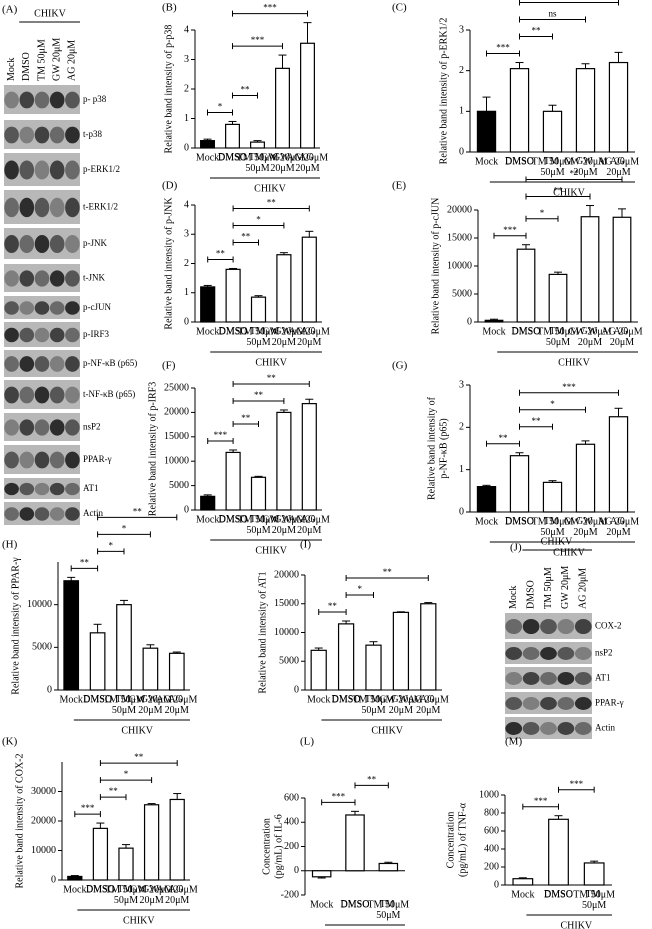  Describe the element at coordinates (450, 840) in the screenshot. I see `y-axis-label: Concentration` at that location.